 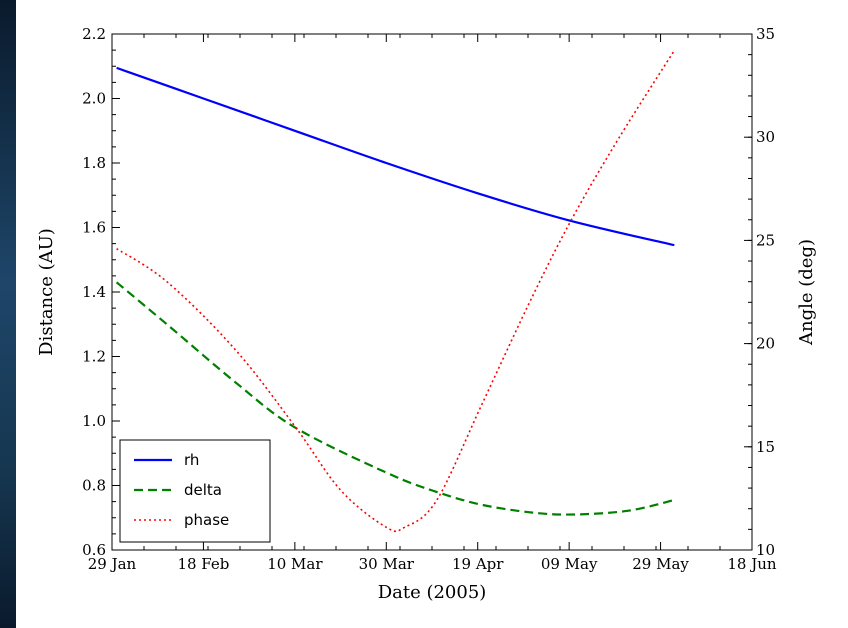 I want to click on y-tick-label: 1.2, so click(x=94, y=357).